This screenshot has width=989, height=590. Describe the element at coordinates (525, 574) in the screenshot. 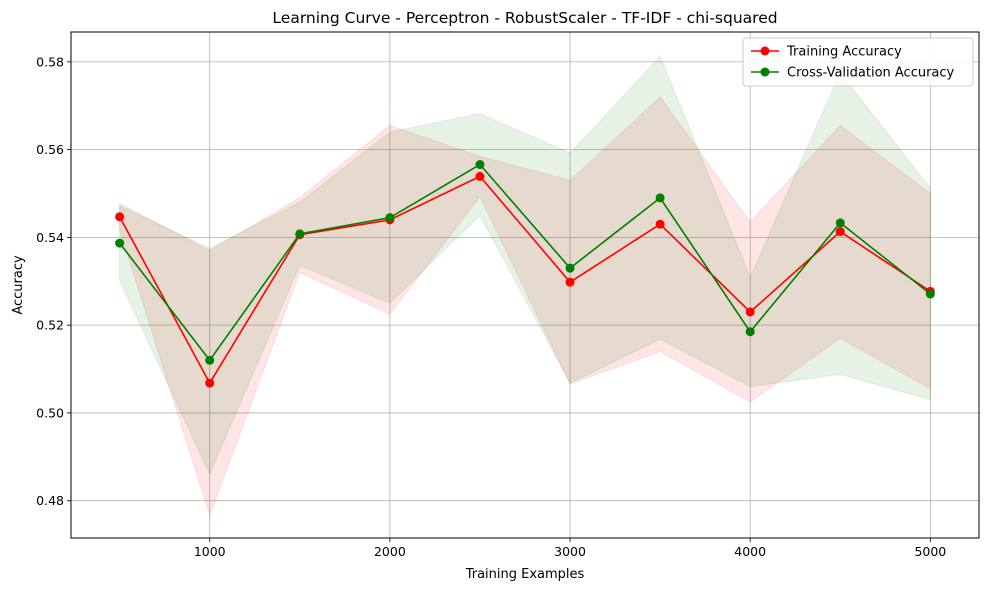

I see `x-axis-label: Training Examples` at that location.